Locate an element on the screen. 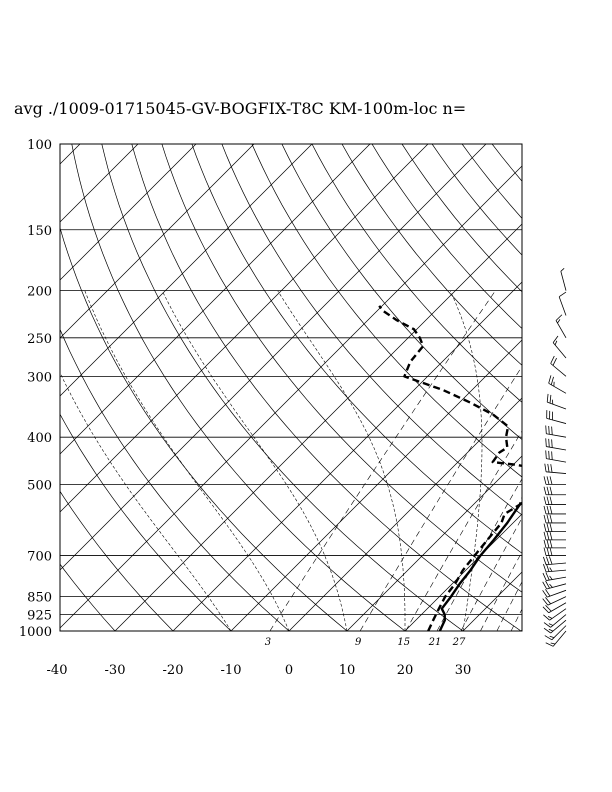 The width and height of the screenshot is (612, 792). temperature-tick-label: 20 is located at coordinates (405, 670).